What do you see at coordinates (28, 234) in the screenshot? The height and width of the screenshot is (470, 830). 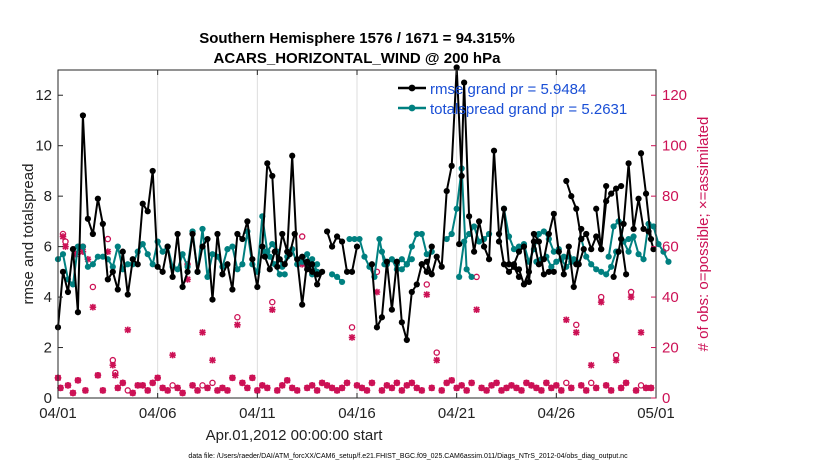 I see `y-axis-label-left: rmse and totalspread` at bounding box center [28, 234].